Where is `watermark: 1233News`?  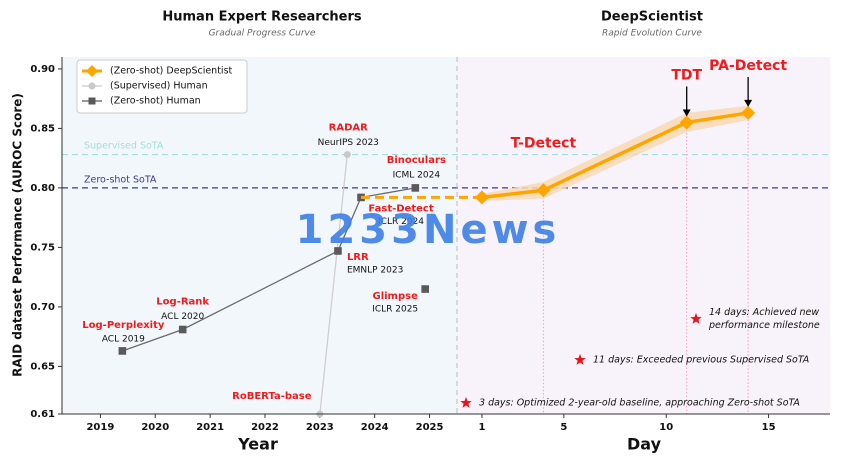
watermark: 1233News is located at coordinates (428, 230).